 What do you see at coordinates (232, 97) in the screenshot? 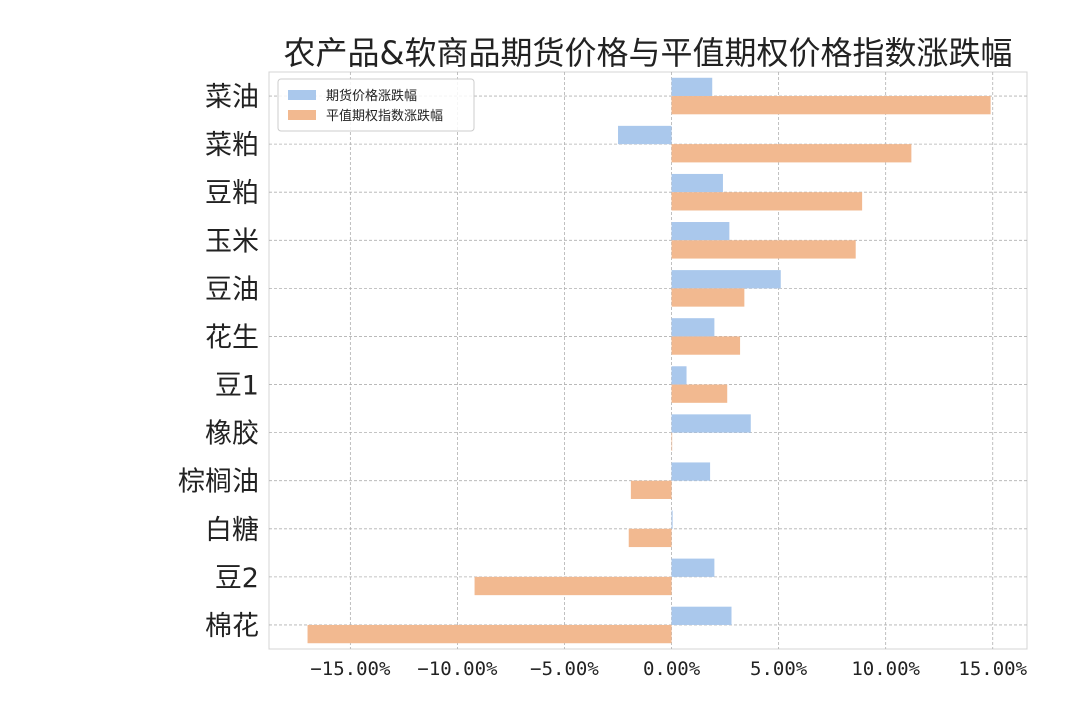
I see `y-tick-label: 菜油` at bounding box center [232, 97].